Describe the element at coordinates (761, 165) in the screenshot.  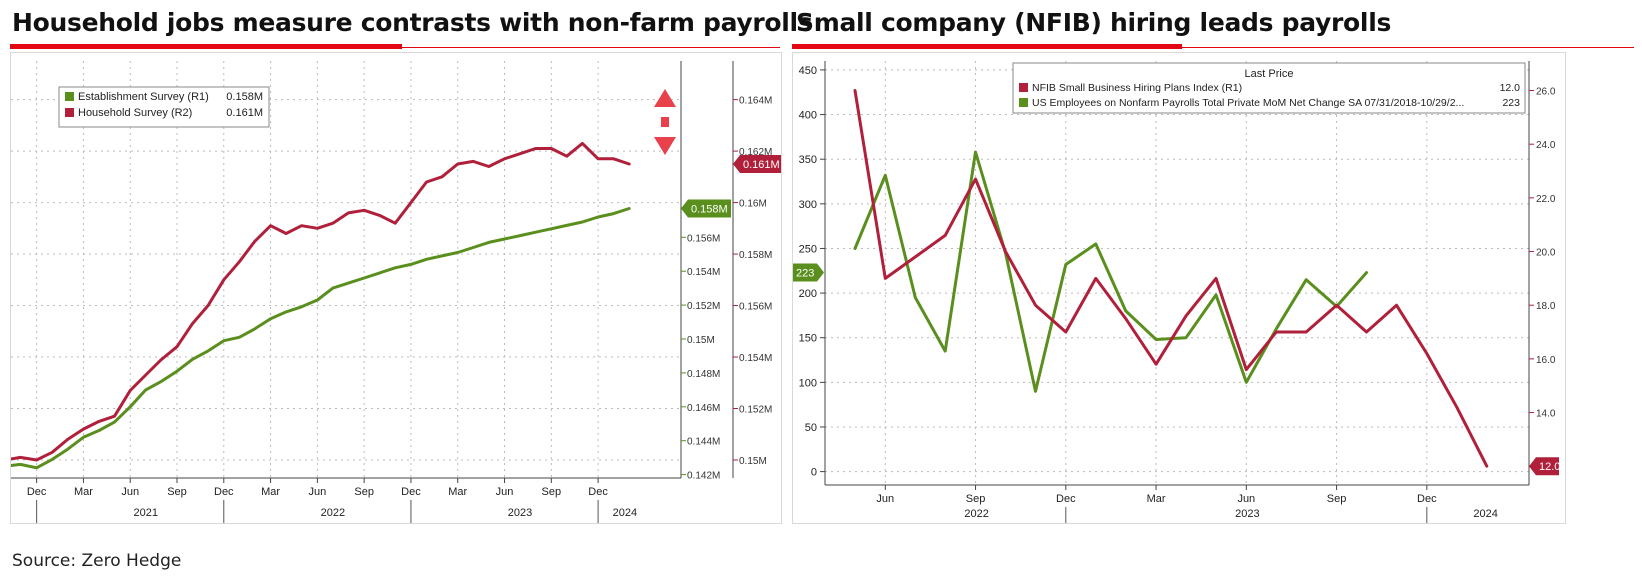
I see `left-household-last-value: 0.161M` at that location.